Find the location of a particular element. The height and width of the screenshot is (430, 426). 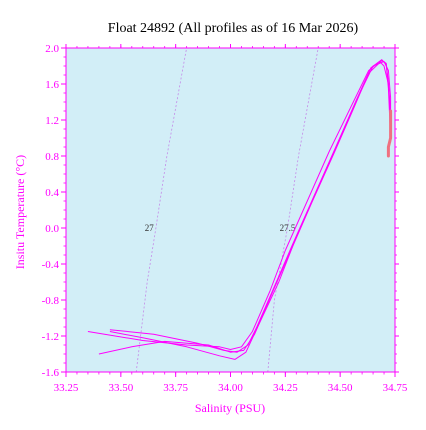

recent-profile is located at coordinates (389, 133).